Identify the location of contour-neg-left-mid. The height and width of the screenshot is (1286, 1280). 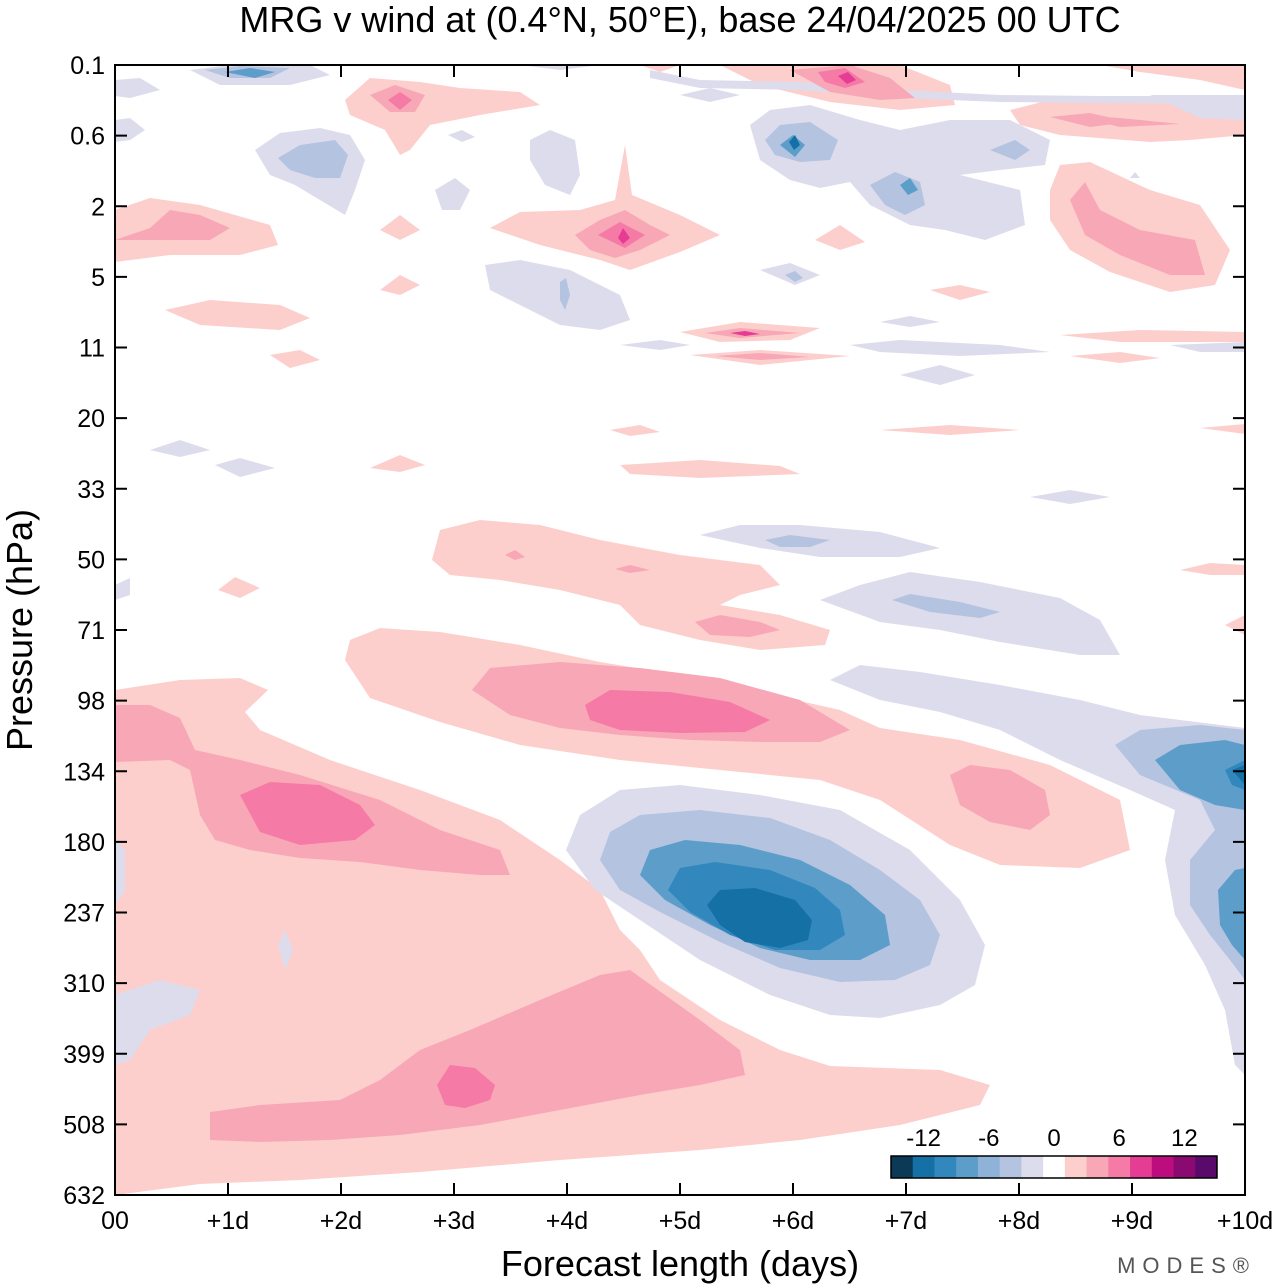
(120, 872).